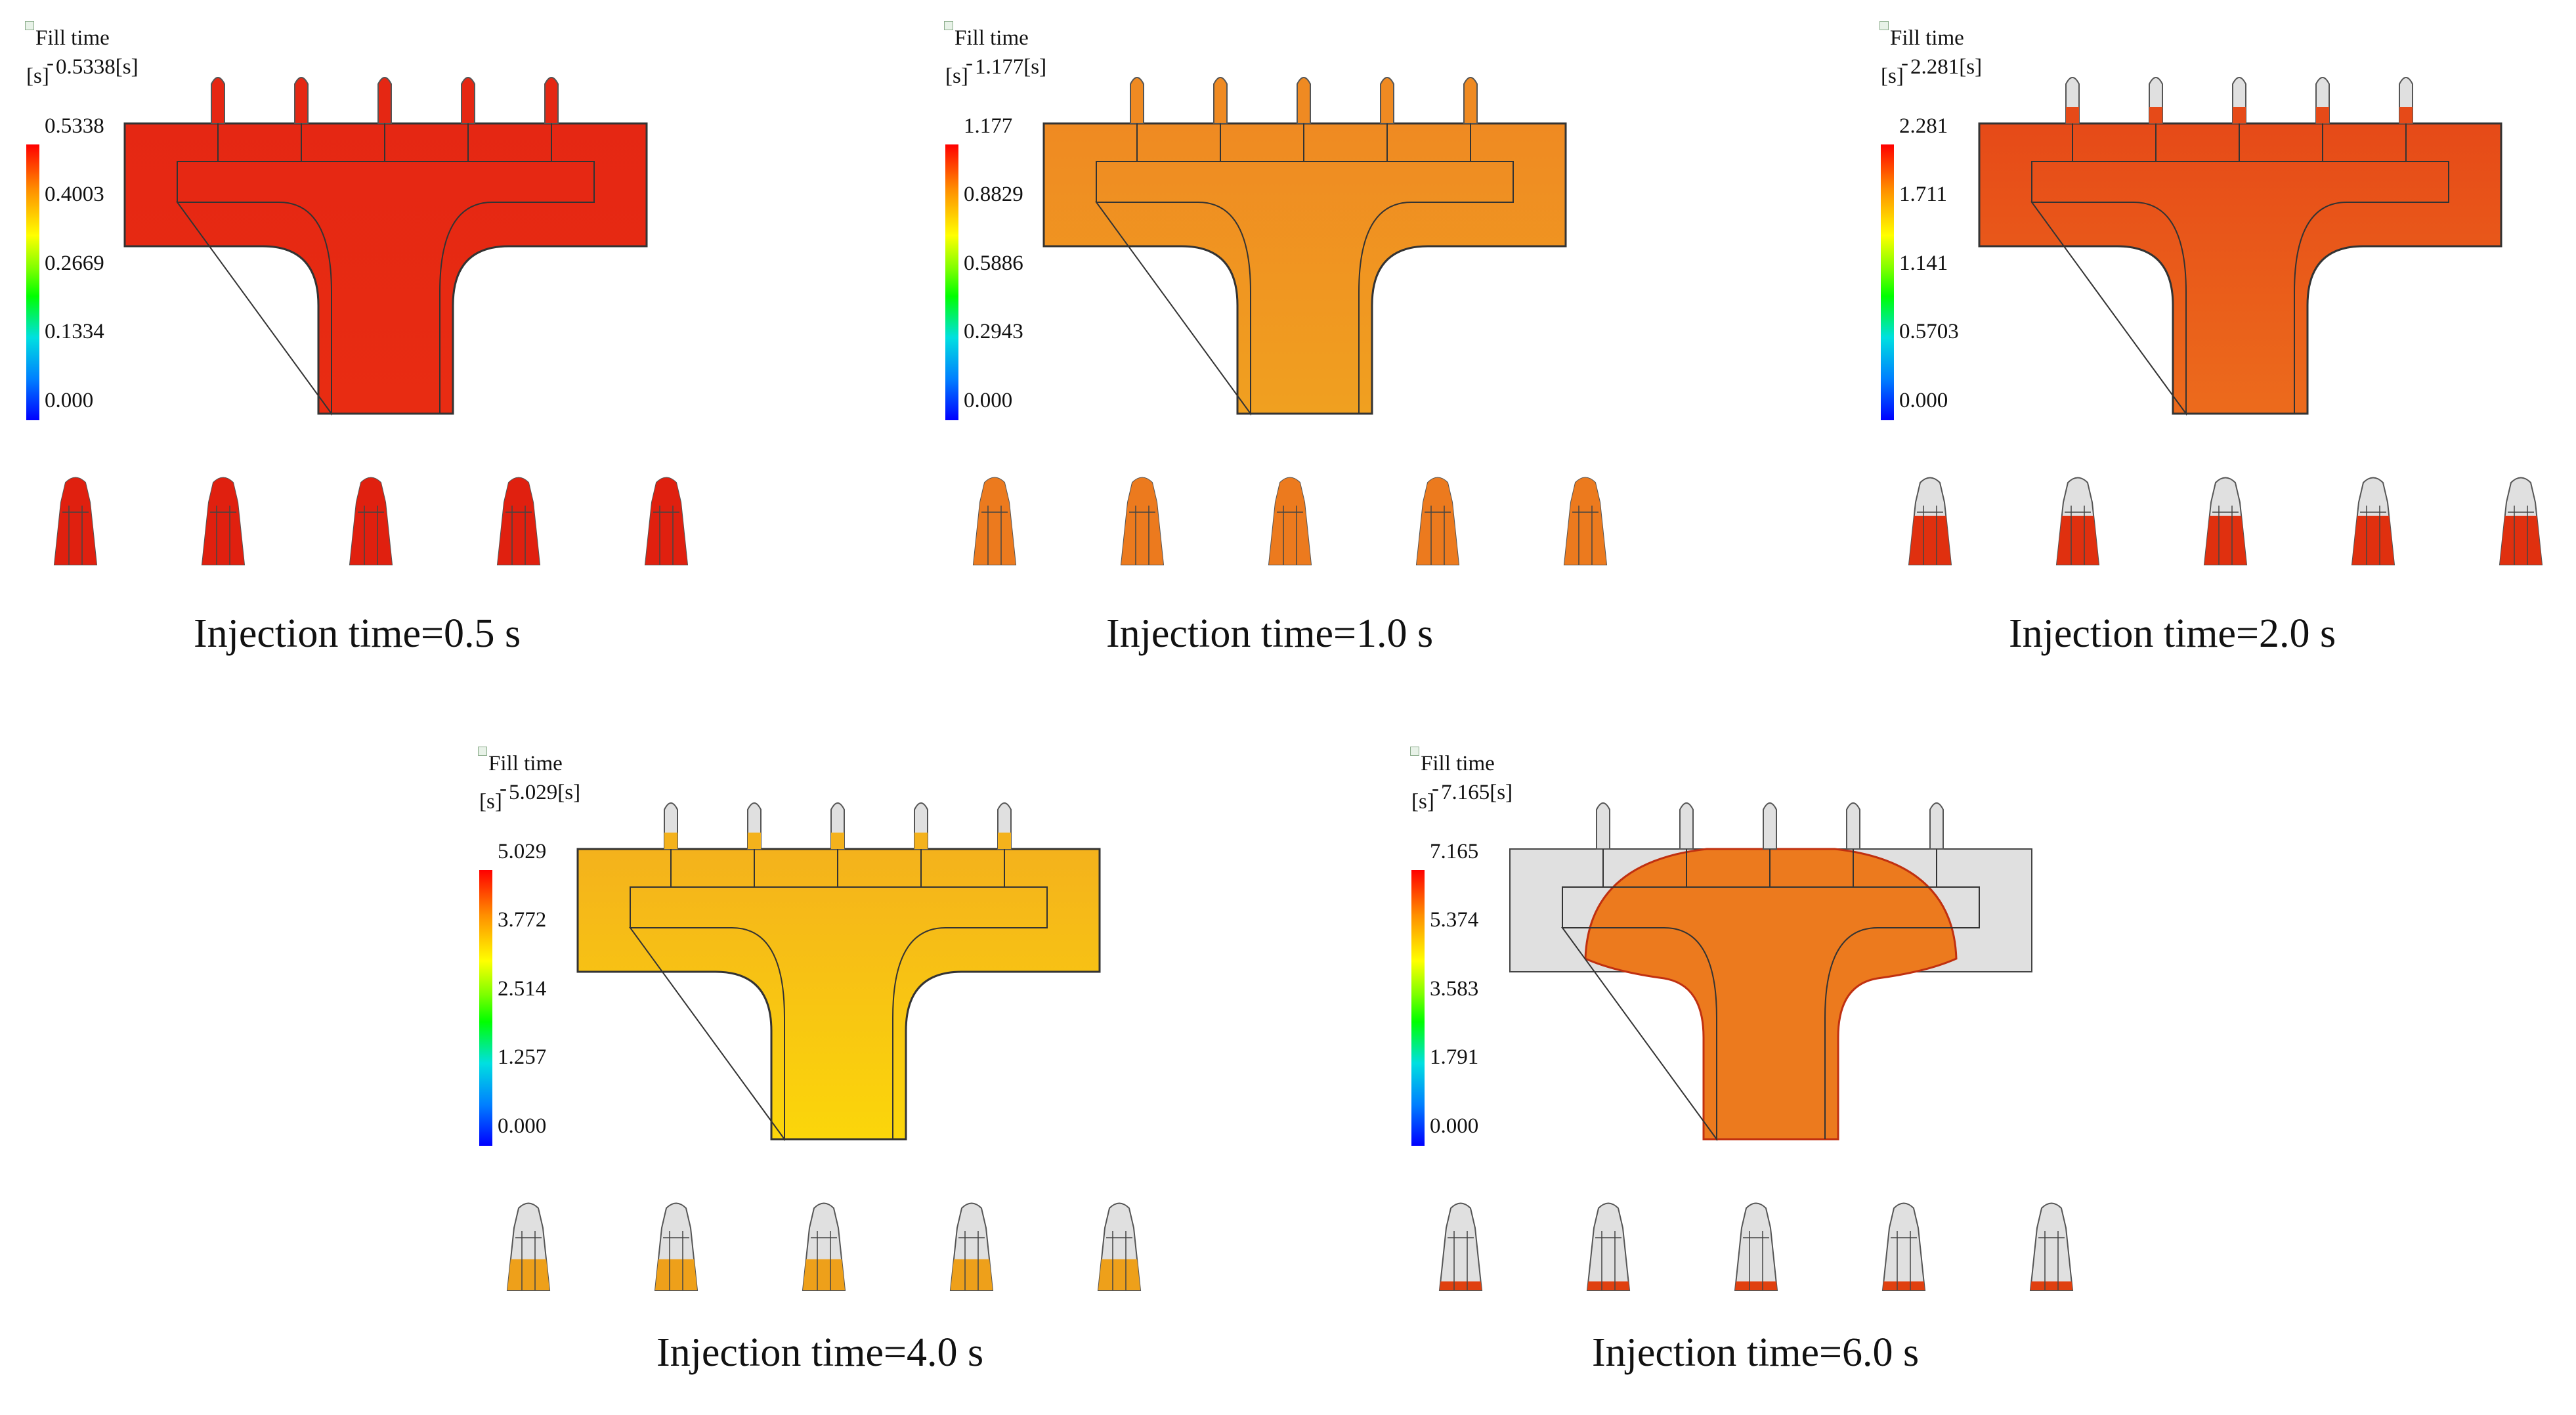 This screenshot has width=2576, height=1415. What do you see at coordinates (989, 126) in the screenshot?
I see `colorbar-tick: 1.177` at bounding box center [989, 126].